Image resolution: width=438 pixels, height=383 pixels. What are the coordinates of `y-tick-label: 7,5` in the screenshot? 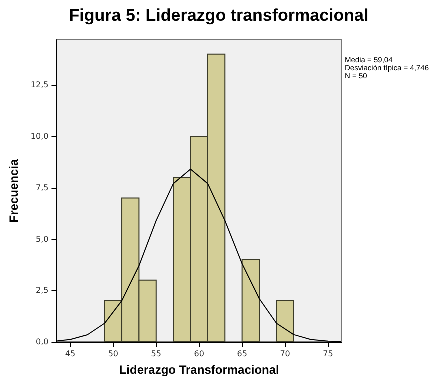 It's located at (42, 187).